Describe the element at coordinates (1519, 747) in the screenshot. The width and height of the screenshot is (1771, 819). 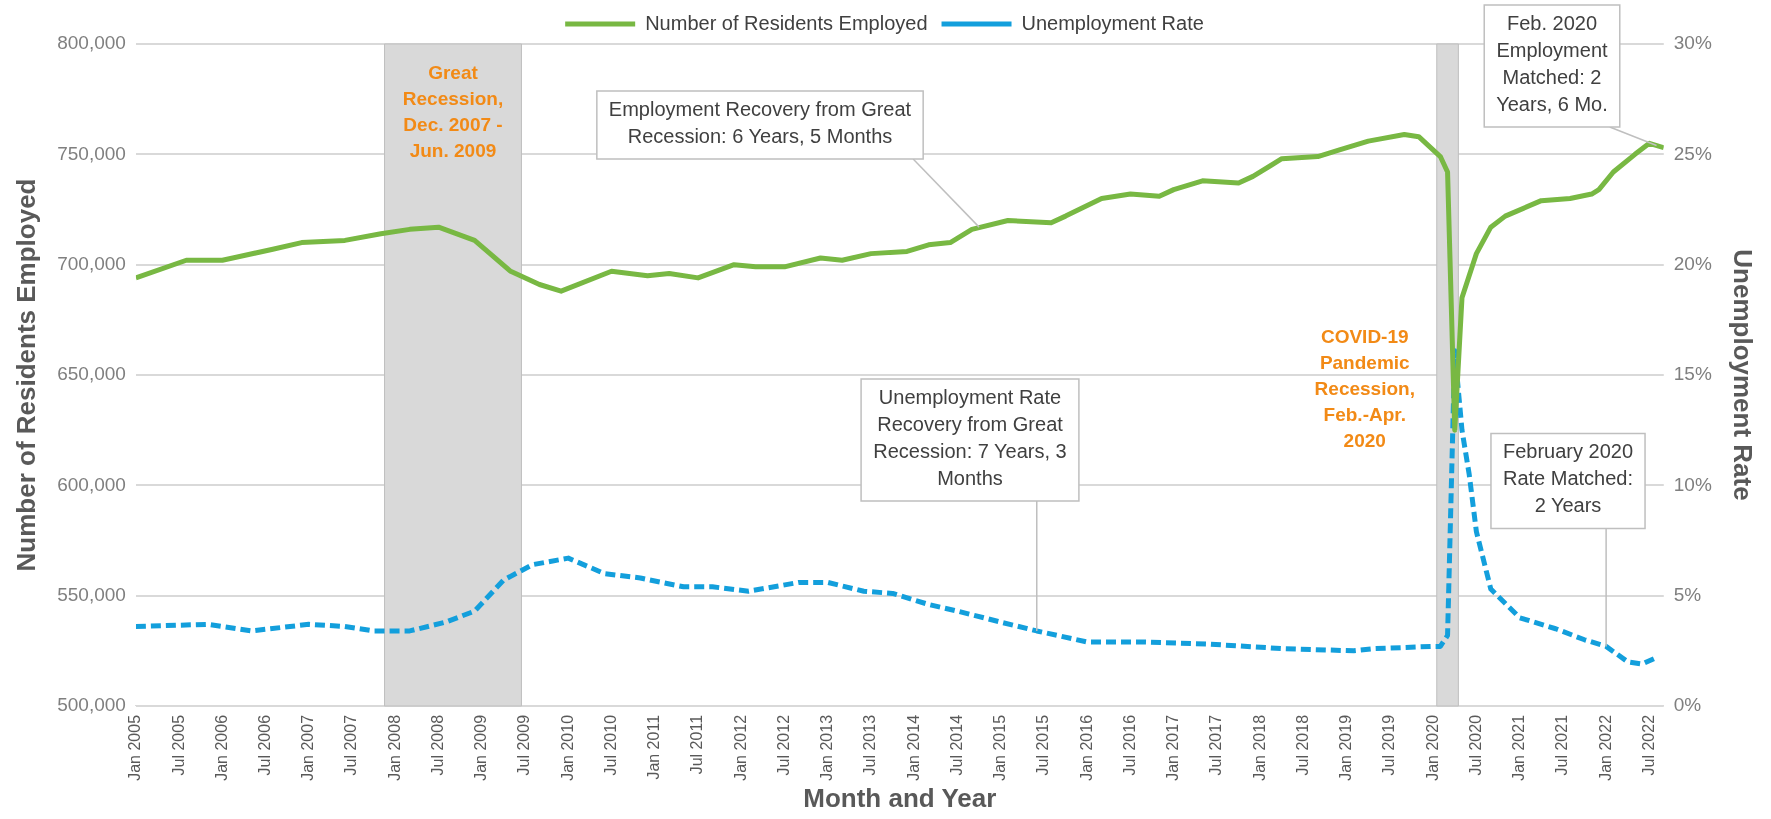
I see `x-tick-label: Jan 2021` at that location.